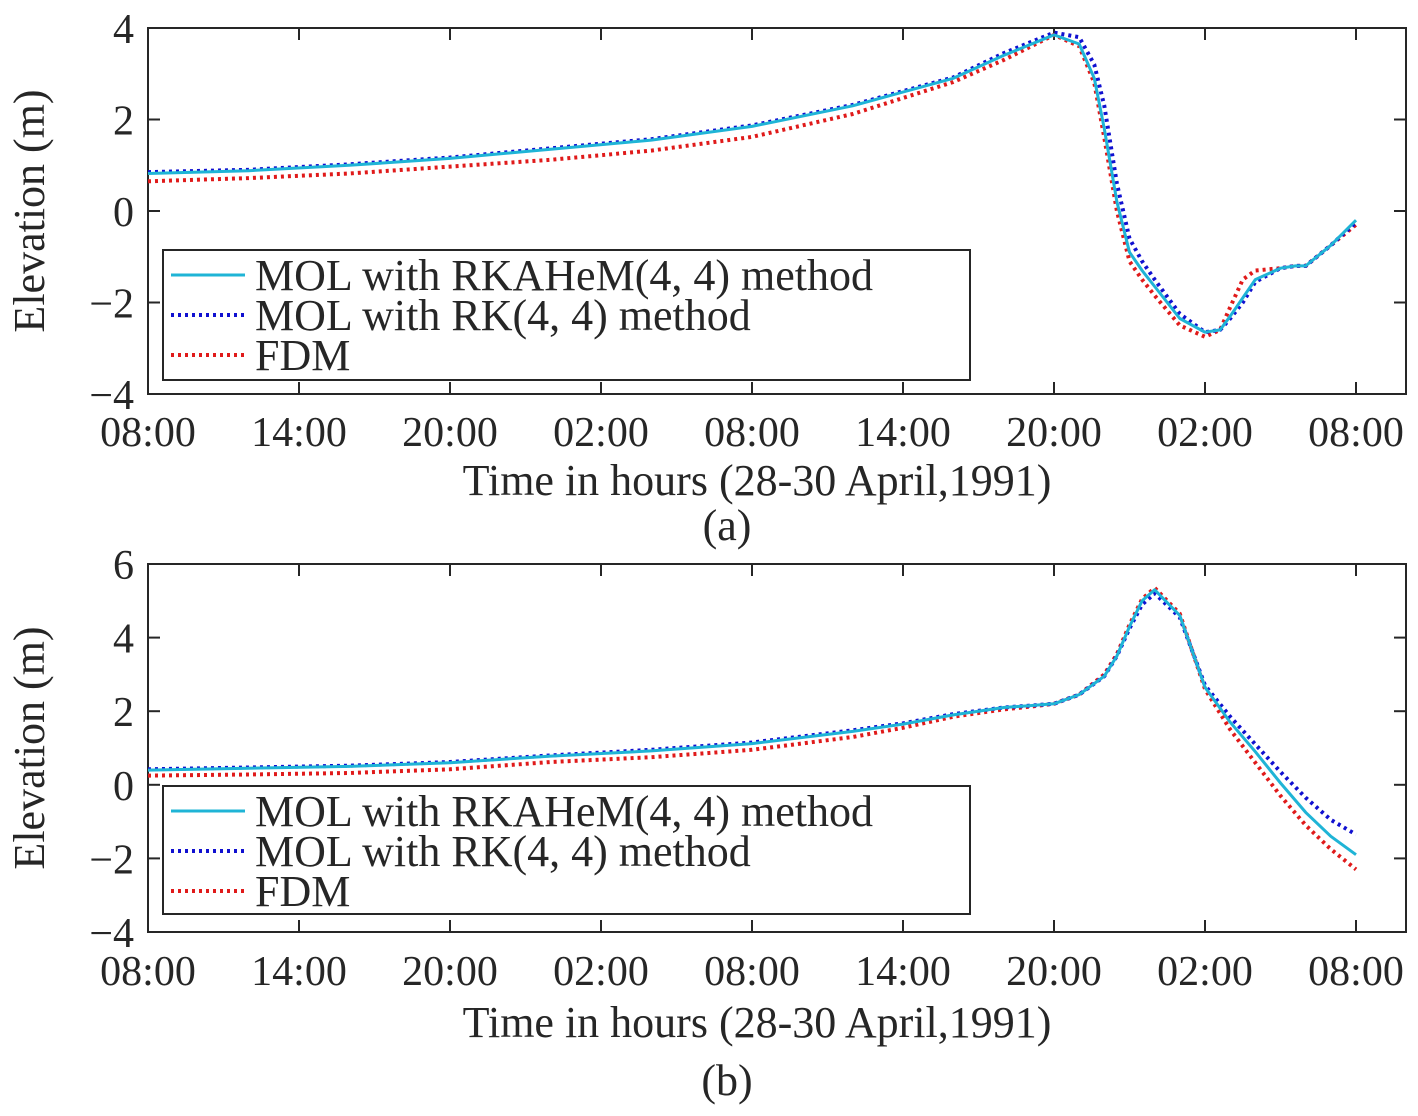  Describe the element at coordinates (726, 1080) in the screenshot. I see `panel-label: (b)` at that location.